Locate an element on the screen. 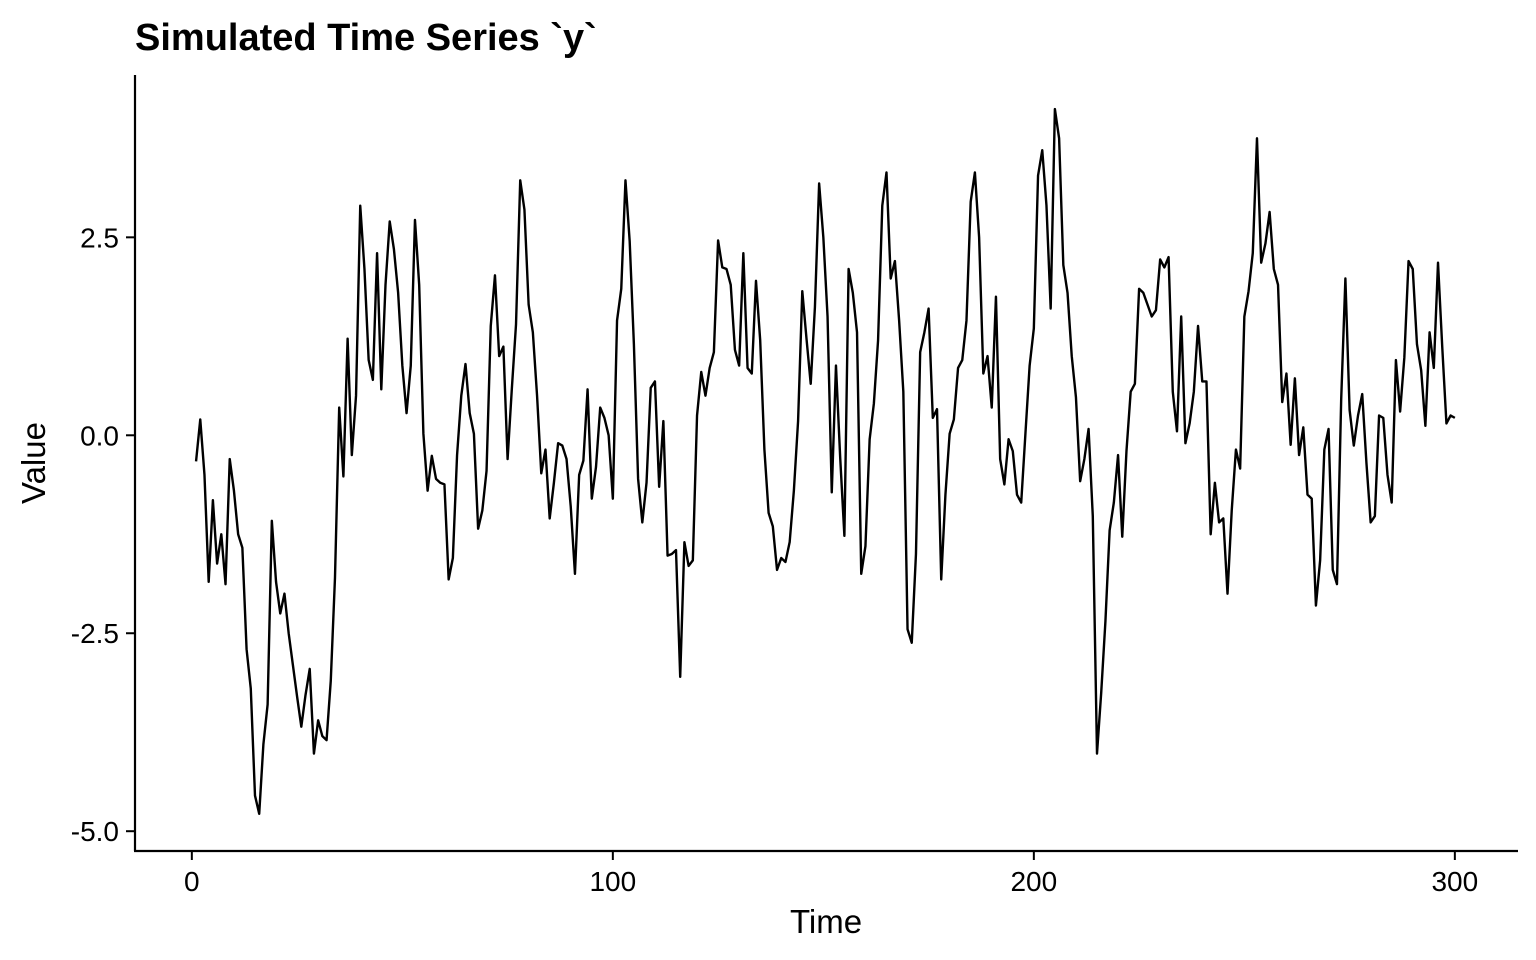  x-tick-label: 0 is located at coordinates (192, 881).